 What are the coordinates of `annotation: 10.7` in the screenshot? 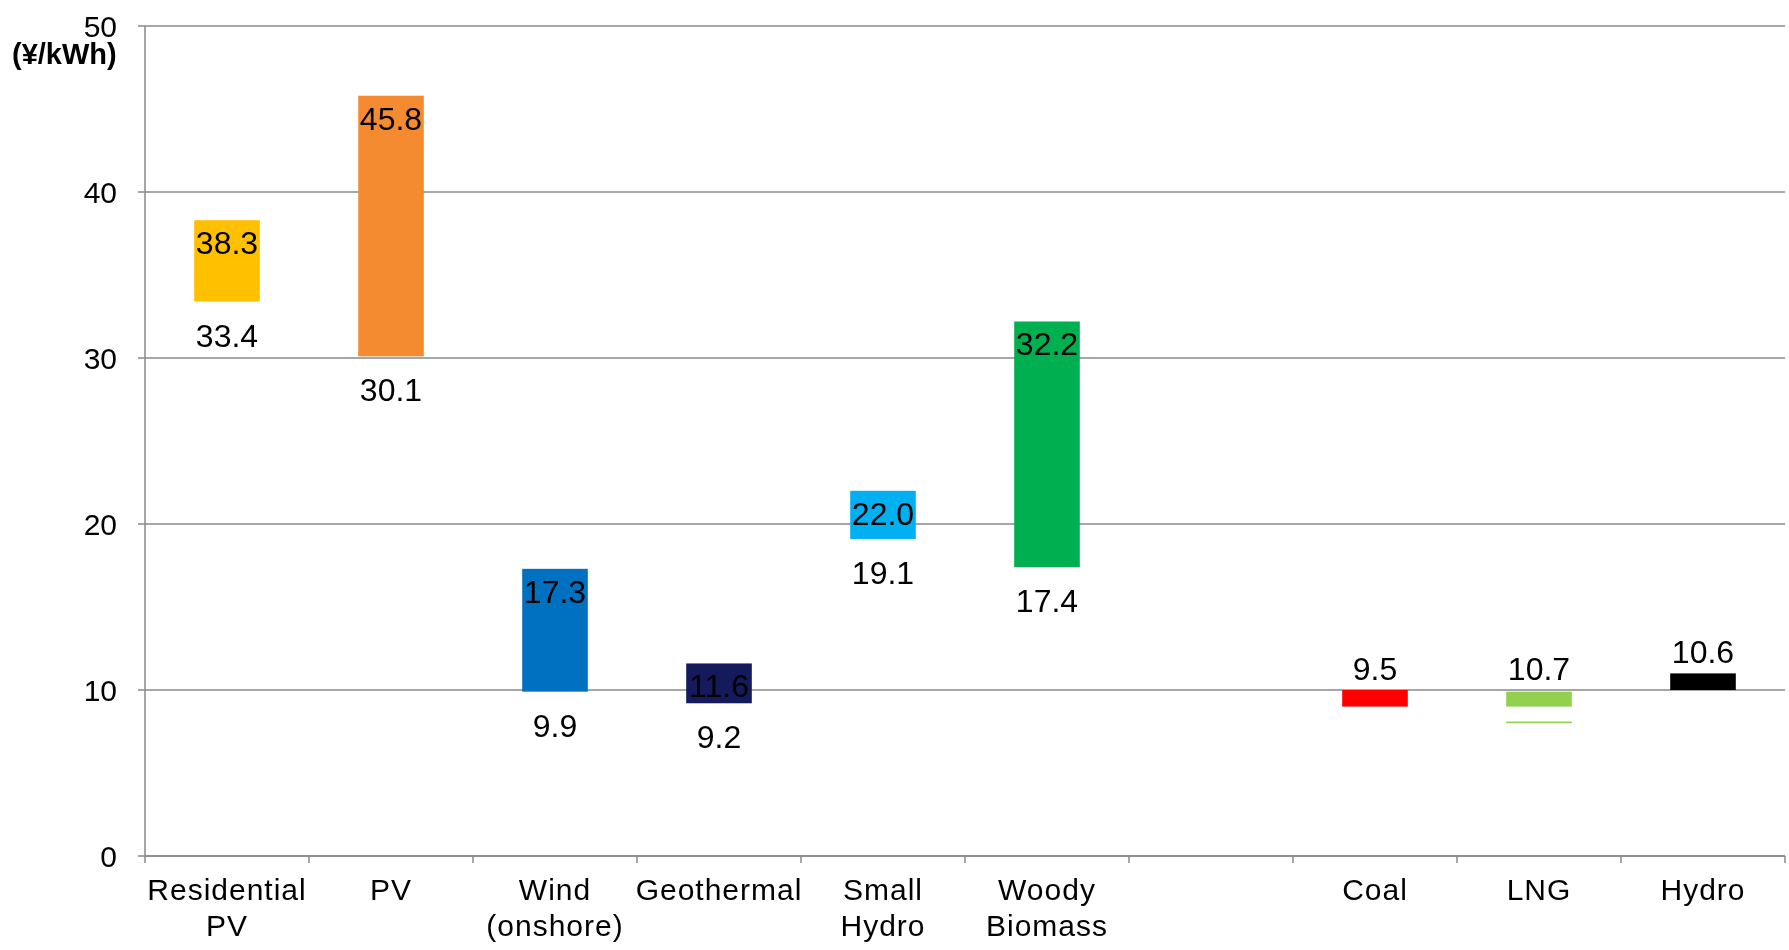 It's located at (1539, 669).